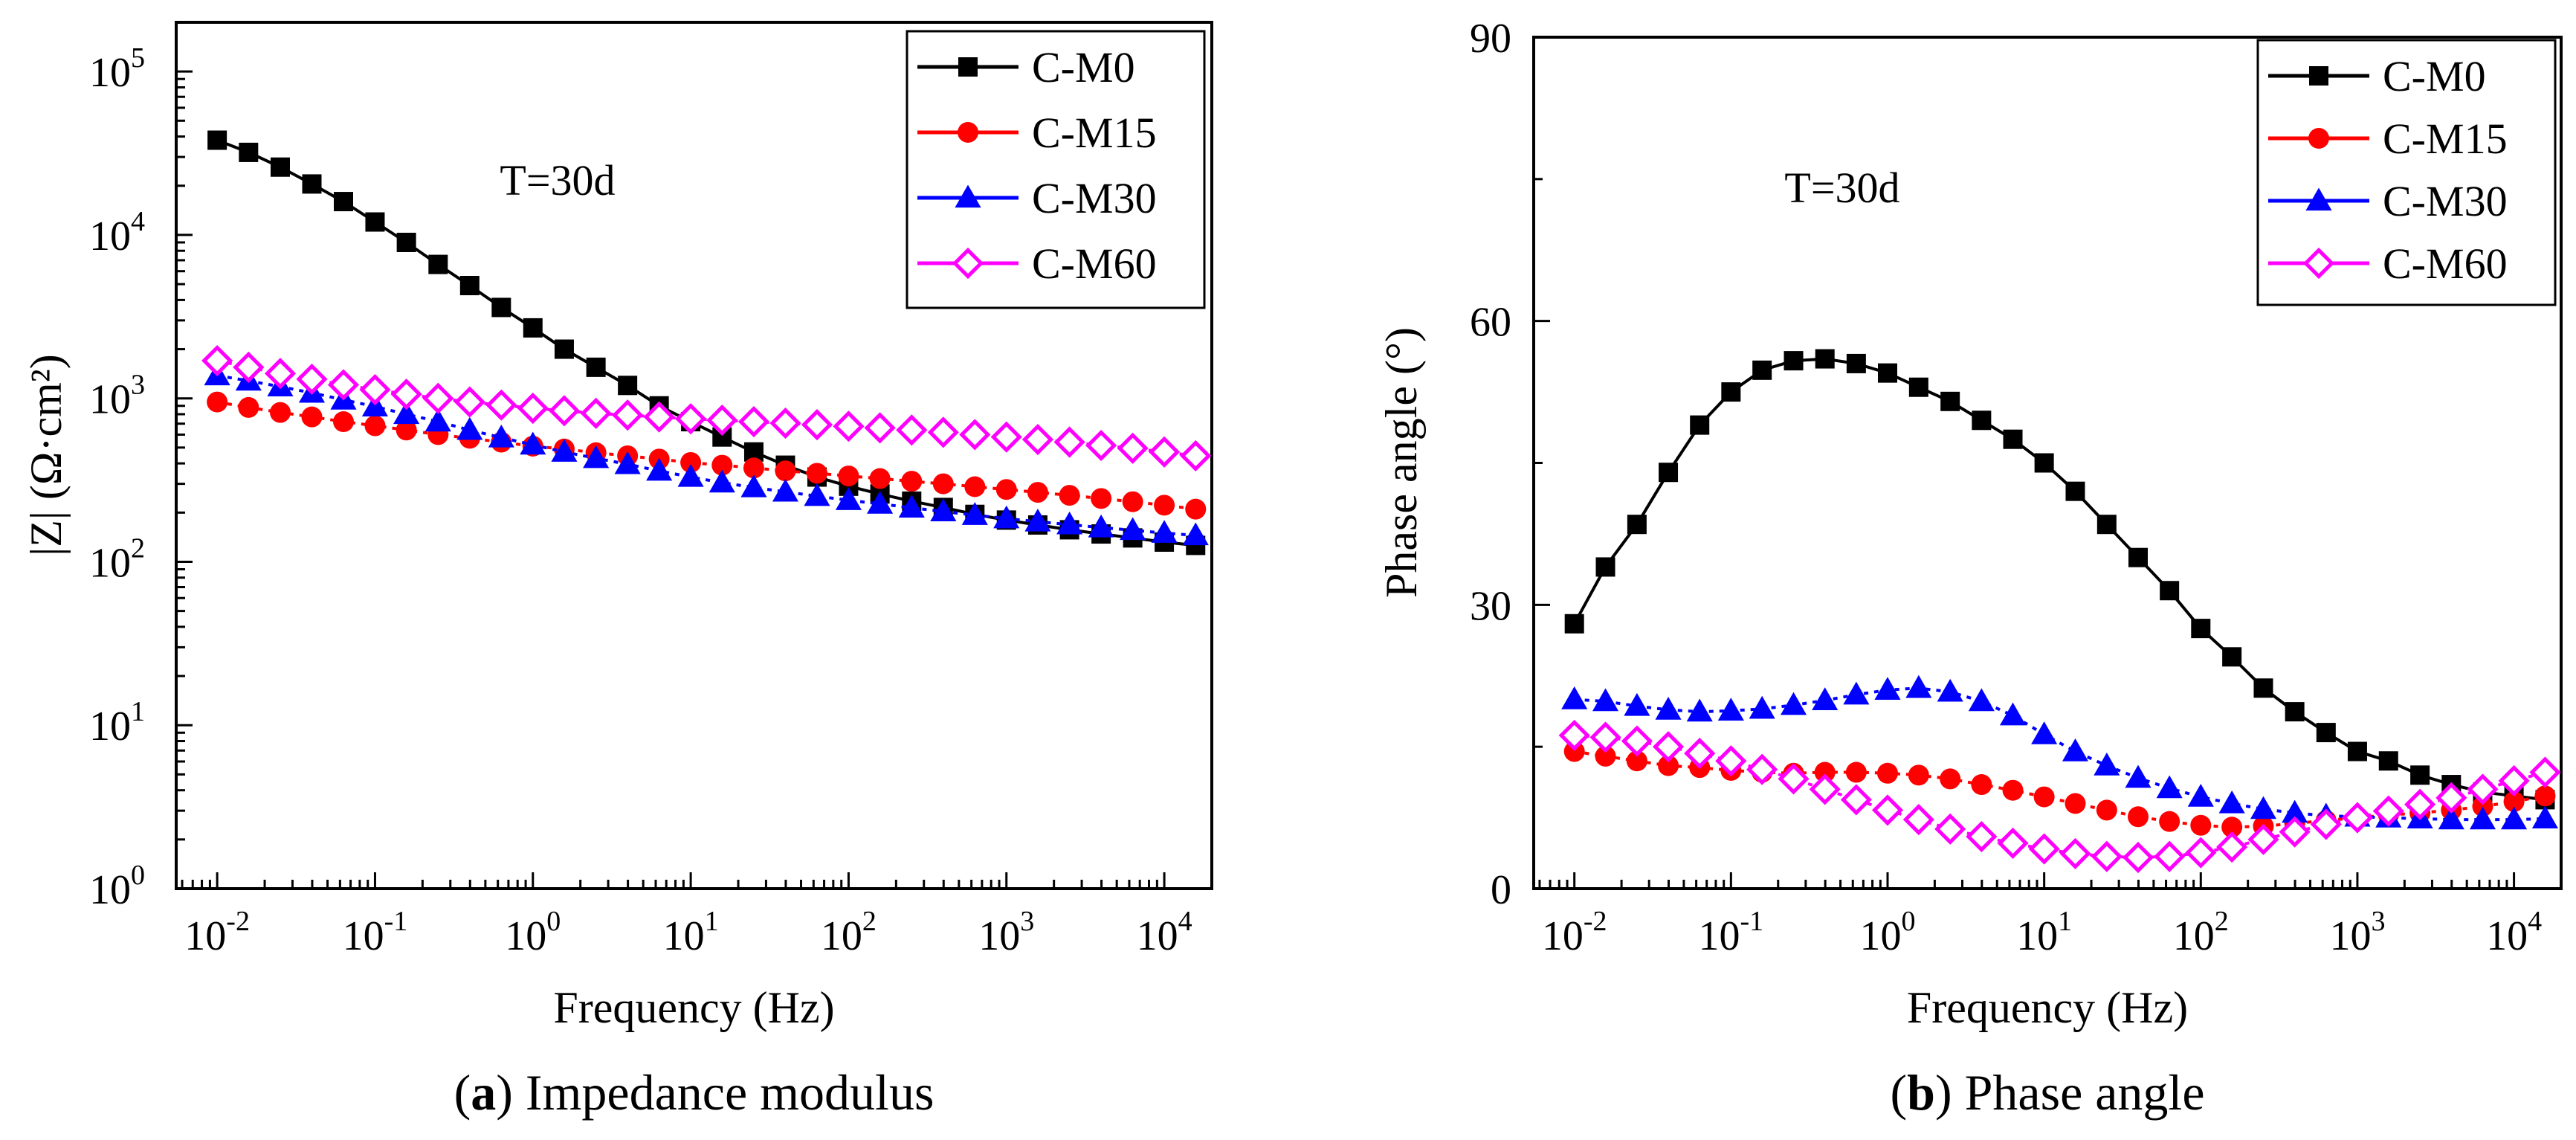 The width and height of the screenshot is (2576, 1140). I want to click on y-tick-label: 101, so click(117, 723).